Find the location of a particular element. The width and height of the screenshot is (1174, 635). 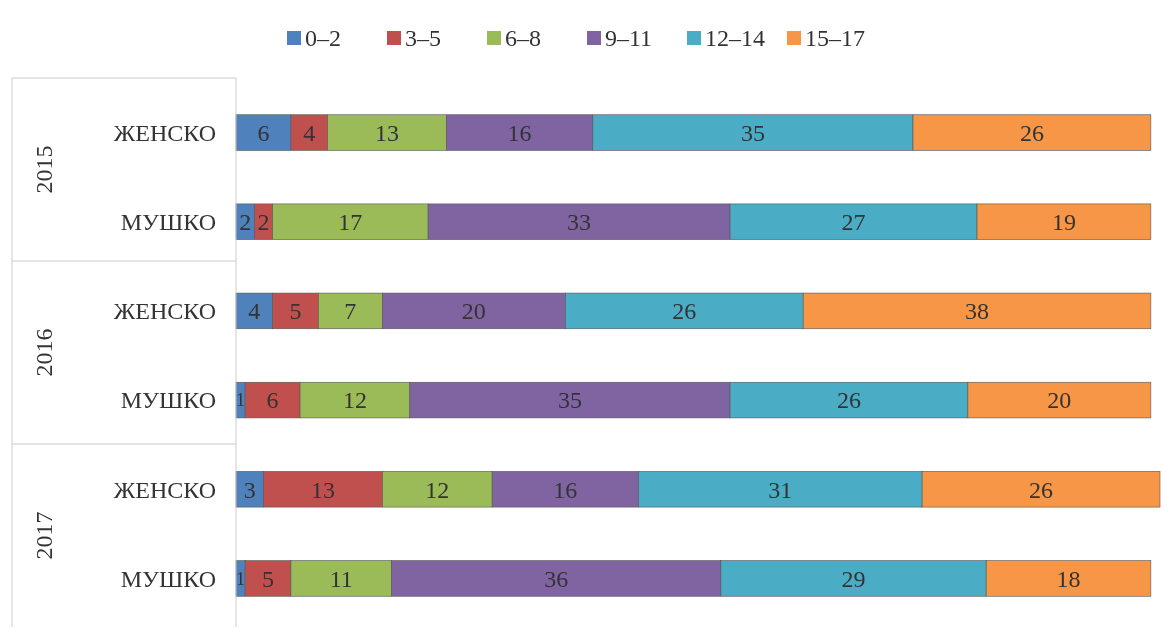

legend-label: 6–8 is located at coordinates (523, 38).